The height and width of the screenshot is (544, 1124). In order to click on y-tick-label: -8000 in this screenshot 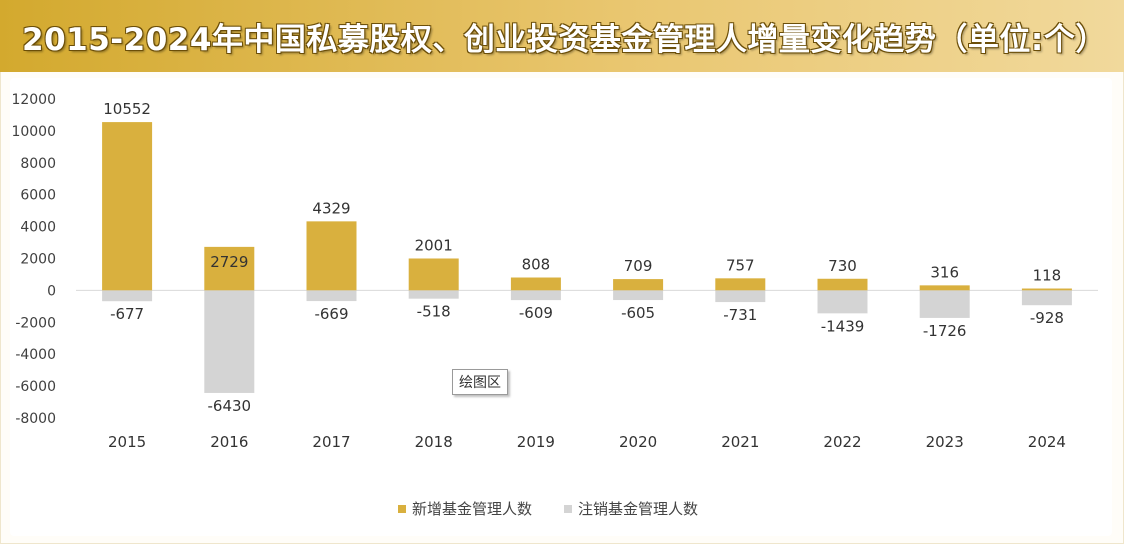, I will do `click(35, 419)`.